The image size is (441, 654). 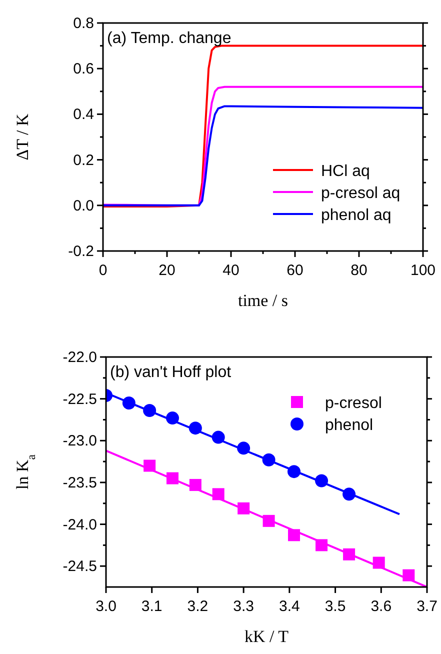 What do you see at coordinates (197, 606) in the screenshot?
I see `x-tick-label: 3.2` at bounding box center [197, 606].